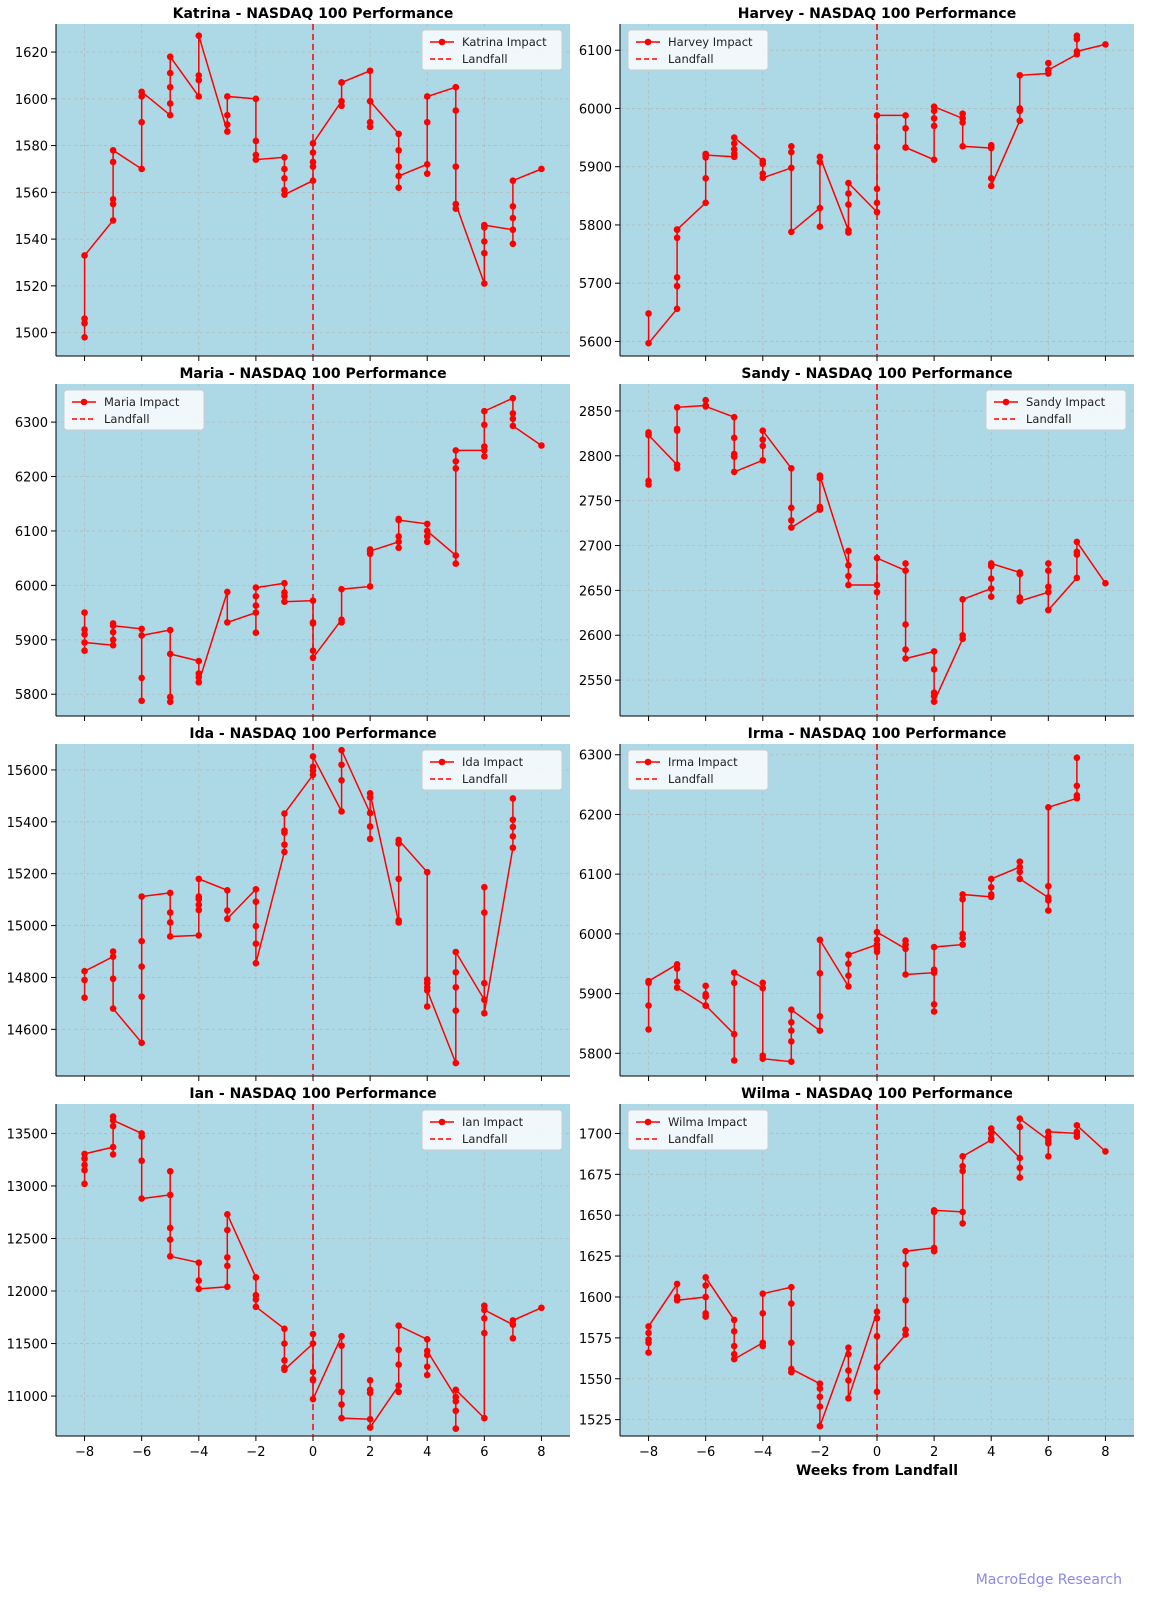 The image size is (1152, 1600). What do you see at coordinates (595, 1257) in the screenshot?
I see `y-tick-label: 1625` at bounding box center [595, 1257].